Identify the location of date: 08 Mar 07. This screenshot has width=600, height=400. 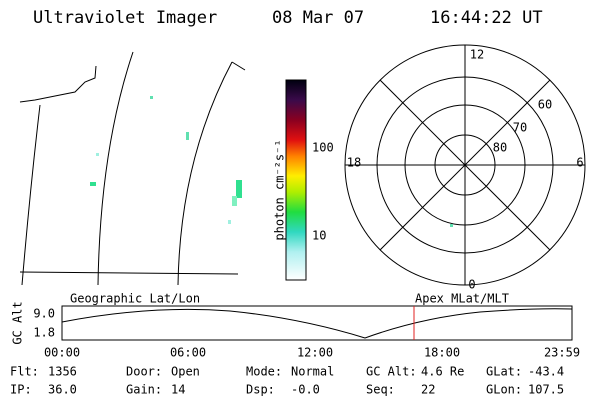
(318, 18).